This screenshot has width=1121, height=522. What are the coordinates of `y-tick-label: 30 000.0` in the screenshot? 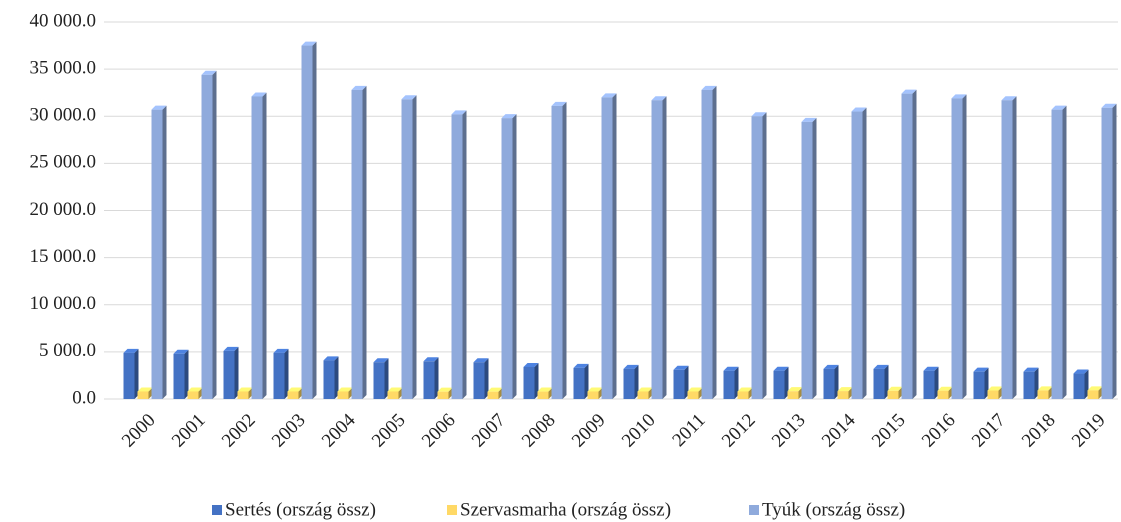 It's located at (63, 115).